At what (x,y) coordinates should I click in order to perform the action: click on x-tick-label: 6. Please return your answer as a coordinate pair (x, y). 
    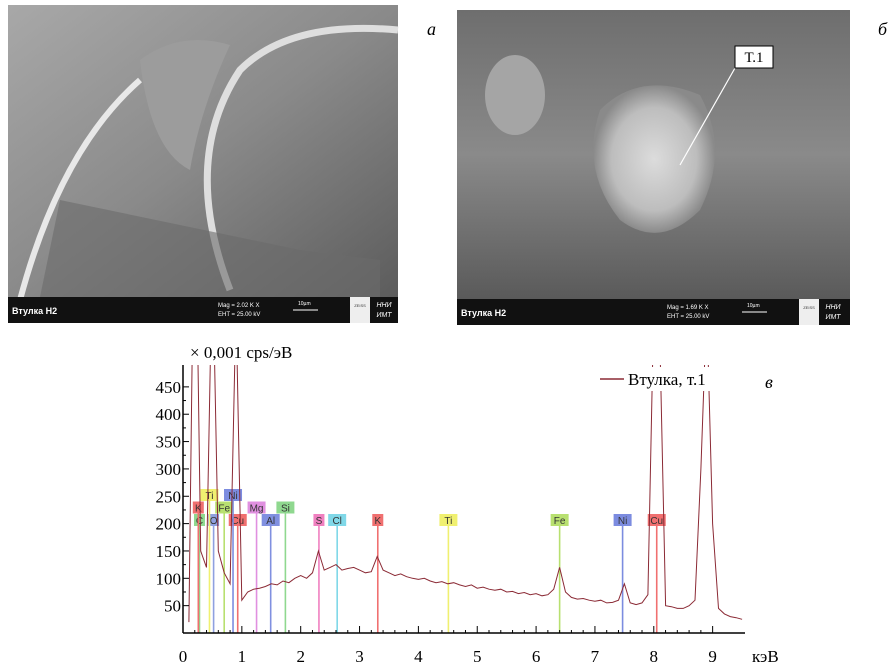
    Looking at the image, I should click on (536, 656).